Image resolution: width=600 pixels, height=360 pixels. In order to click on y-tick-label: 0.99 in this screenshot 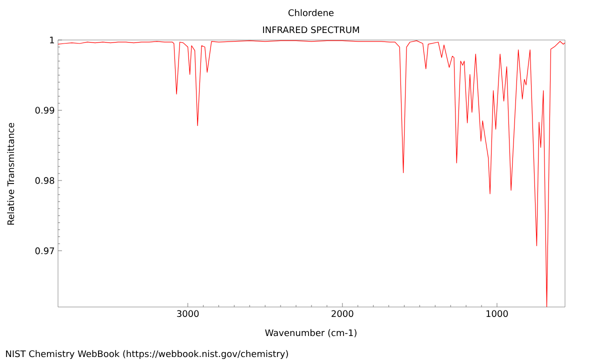, I will do `click(44, 110)`.